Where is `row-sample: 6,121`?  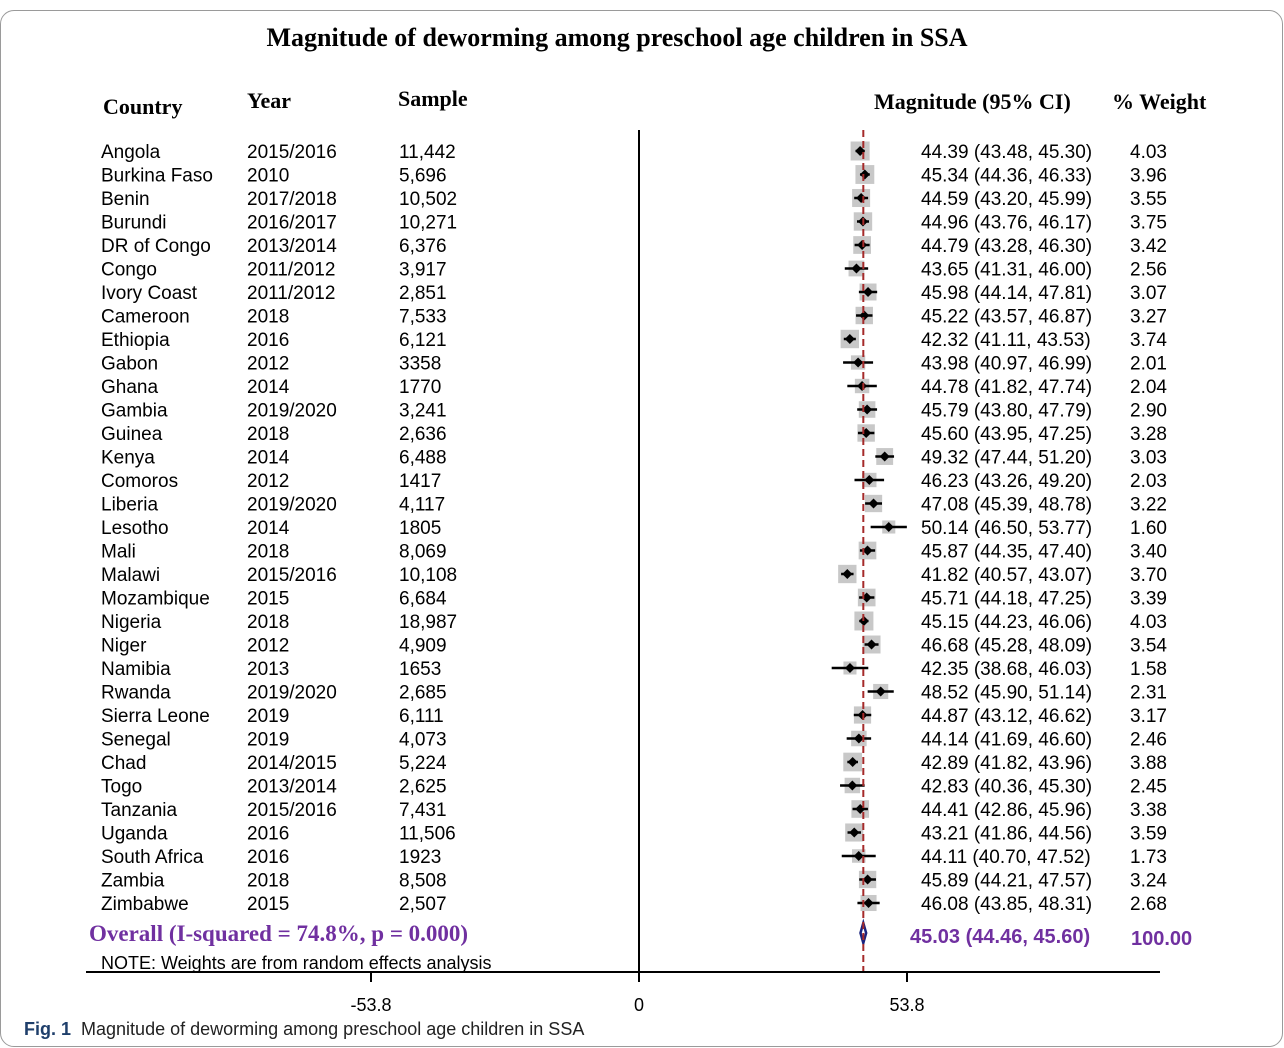
row-sample: 6,121 is located at coordinates (423, 340).